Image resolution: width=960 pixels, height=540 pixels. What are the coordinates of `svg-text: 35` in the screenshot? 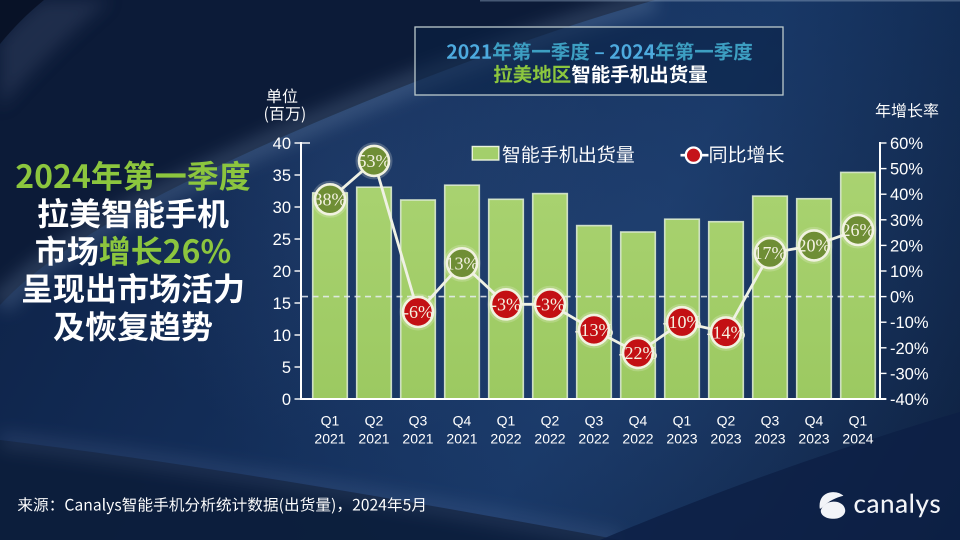 It's located at (282, 176).